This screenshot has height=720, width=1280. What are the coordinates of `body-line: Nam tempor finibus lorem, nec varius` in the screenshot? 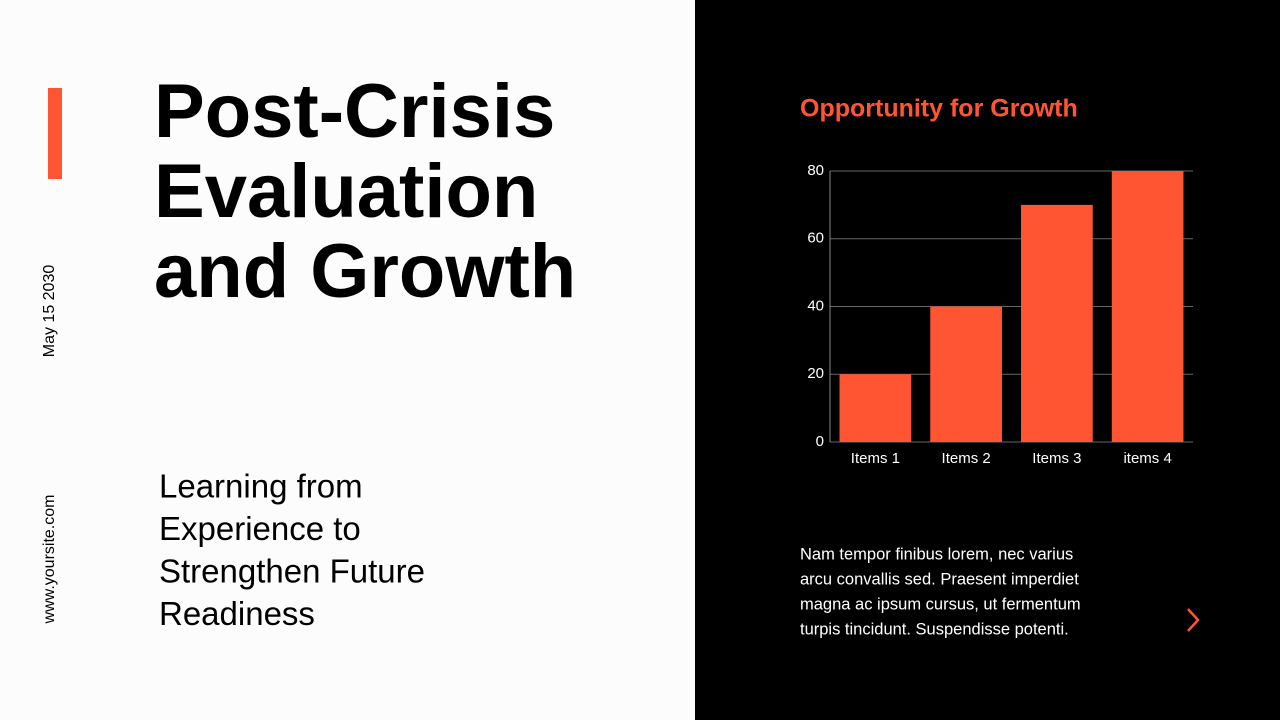 It's located at (936, 554).